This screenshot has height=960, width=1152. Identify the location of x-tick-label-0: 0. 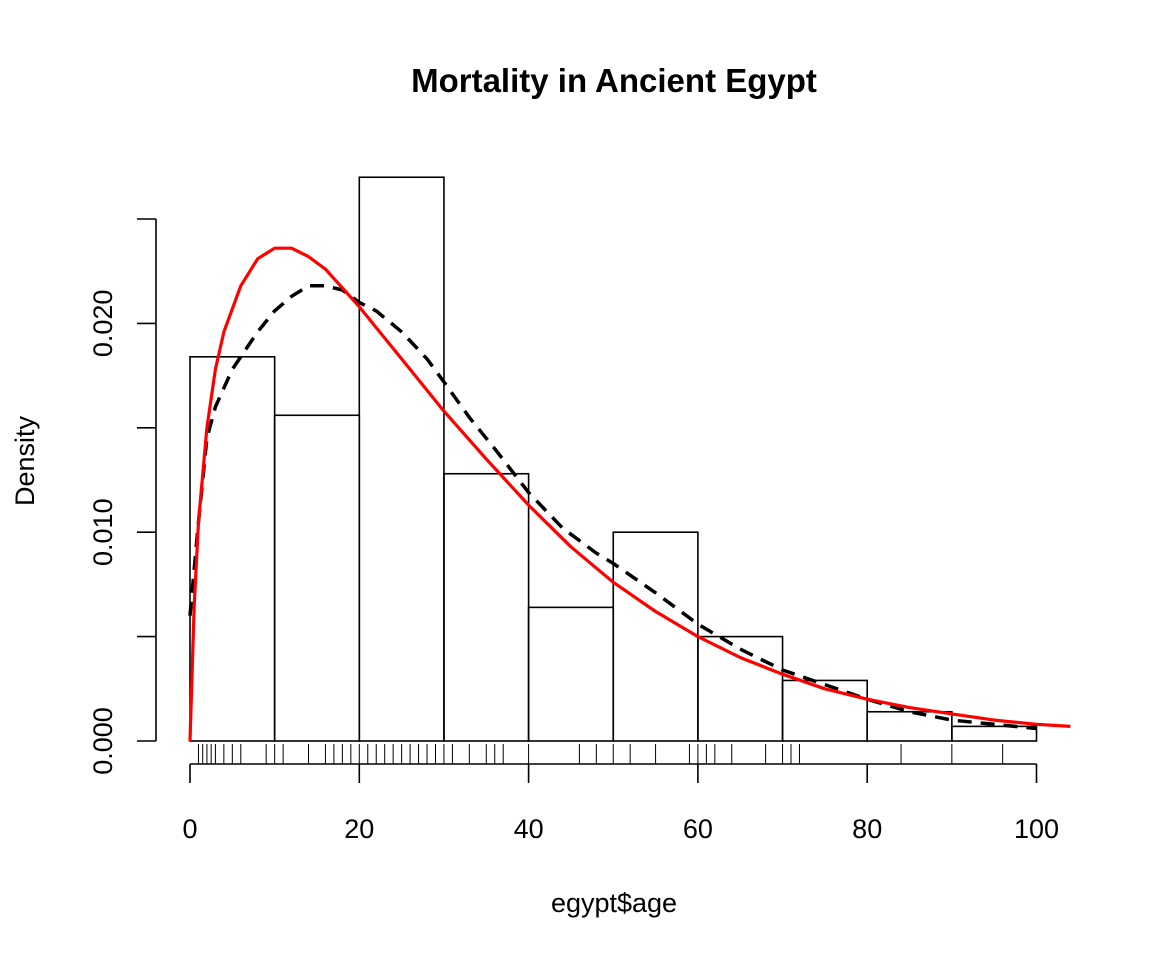
(189, 829).